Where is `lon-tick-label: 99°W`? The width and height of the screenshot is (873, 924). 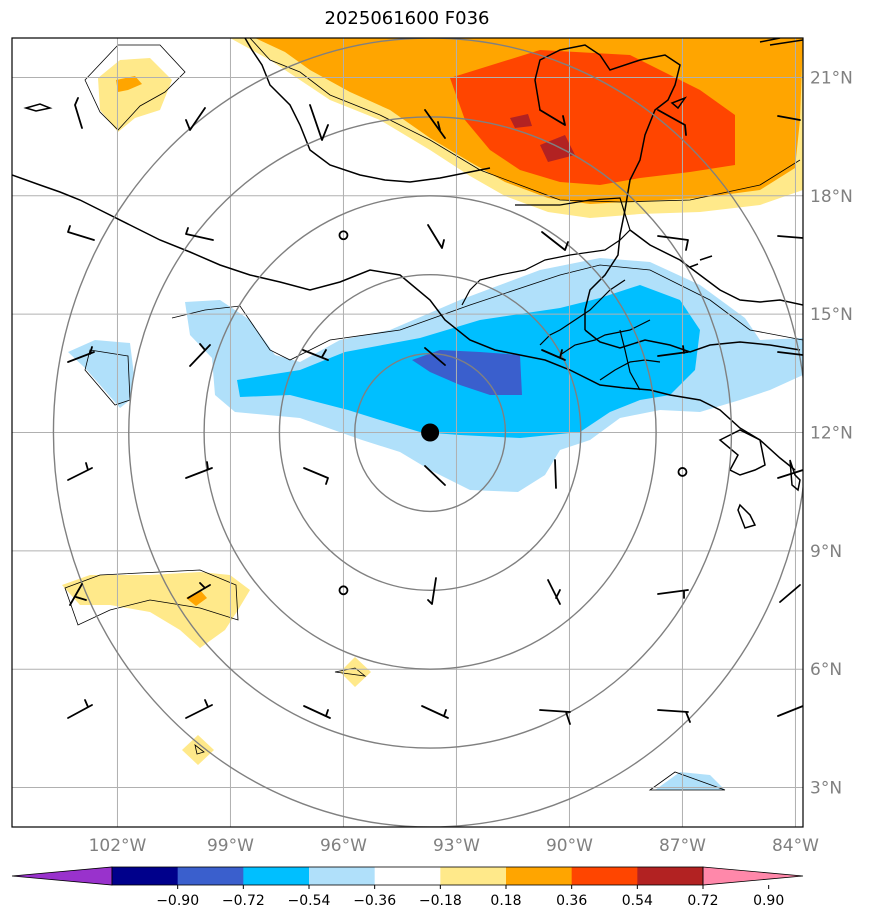
lon-tick-label: 99°W is located at coordinates (230, 846).